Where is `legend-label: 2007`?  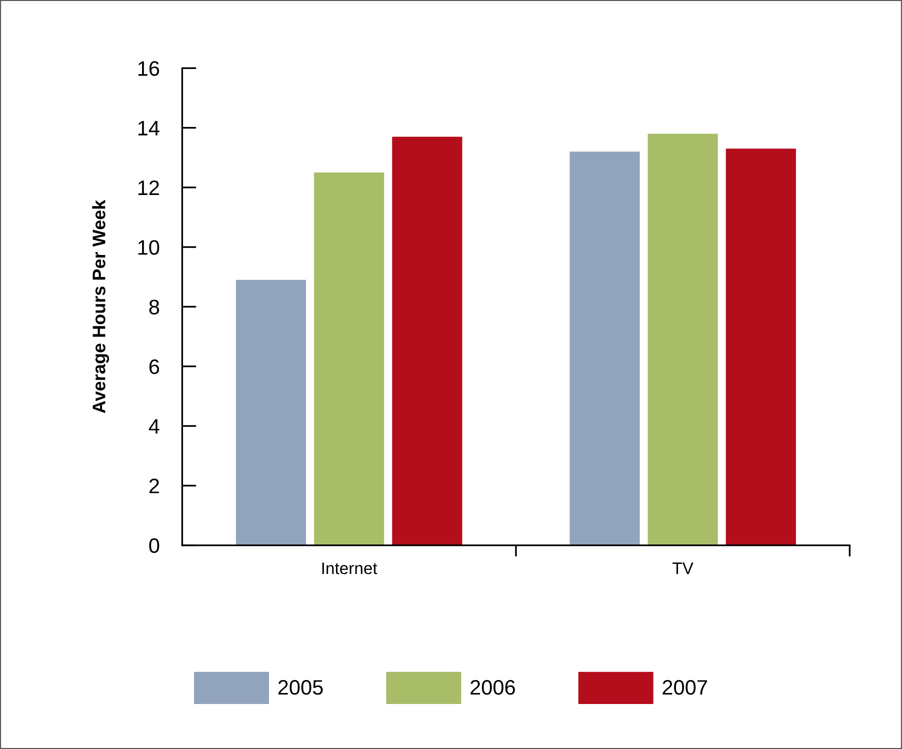 legend-label: 2007 is located at coordinates (684, 687).